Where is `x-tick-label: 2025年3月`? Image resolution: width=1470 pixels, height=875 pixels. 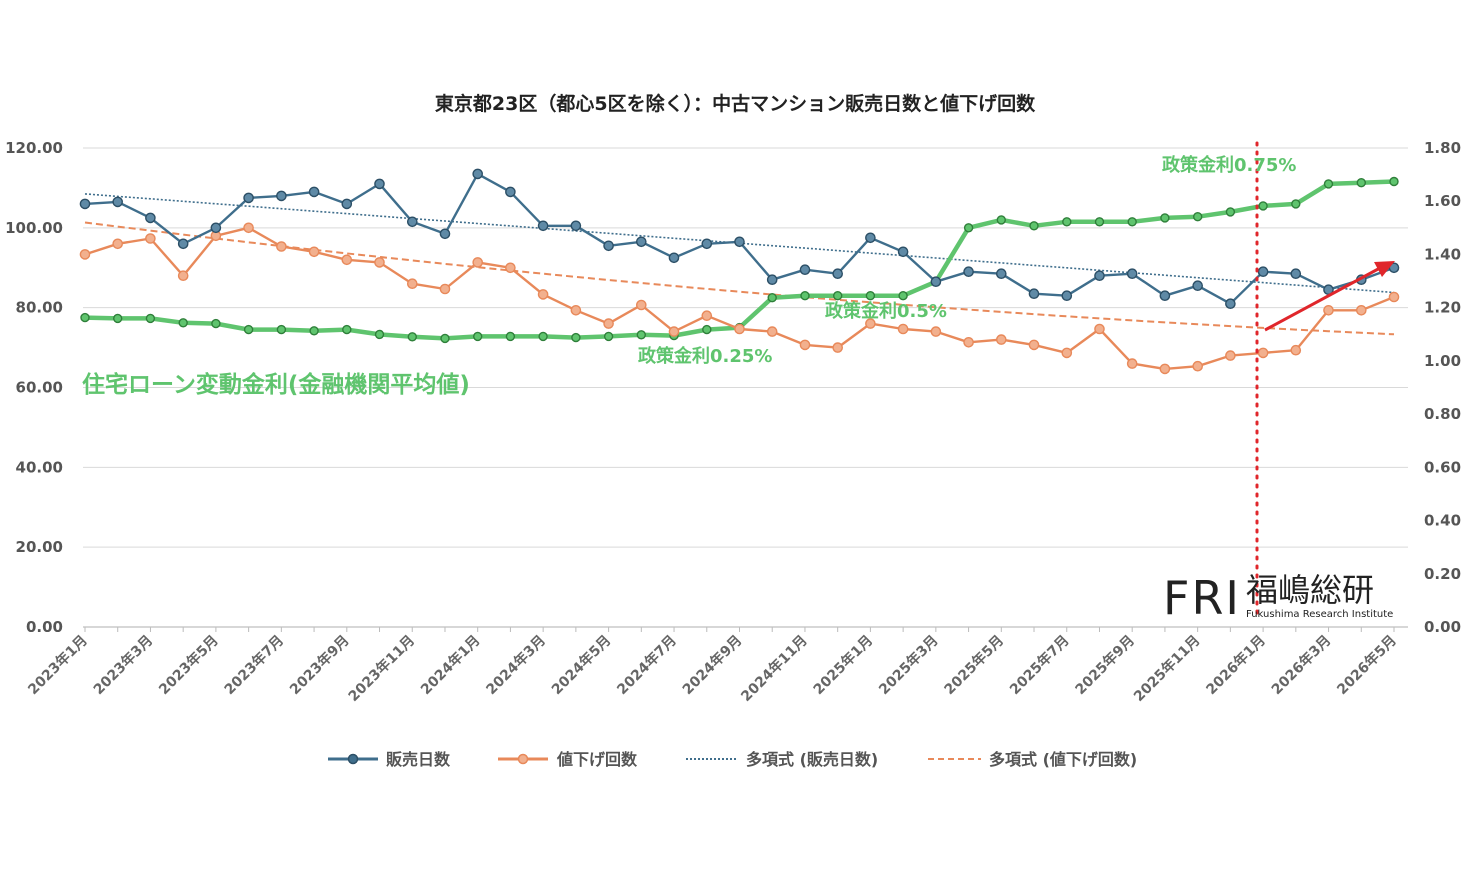 x-tick-label: 2025年3月 is located at coordinates (908, 665).